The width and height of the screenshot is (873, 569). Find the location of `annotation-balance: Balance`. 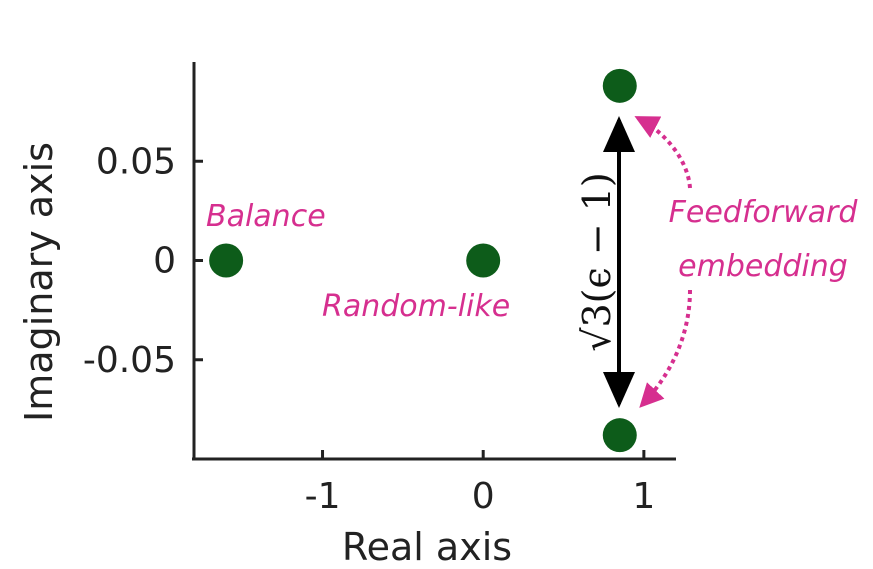

annotation-balance: Balance is located at coordinates (266, 216).